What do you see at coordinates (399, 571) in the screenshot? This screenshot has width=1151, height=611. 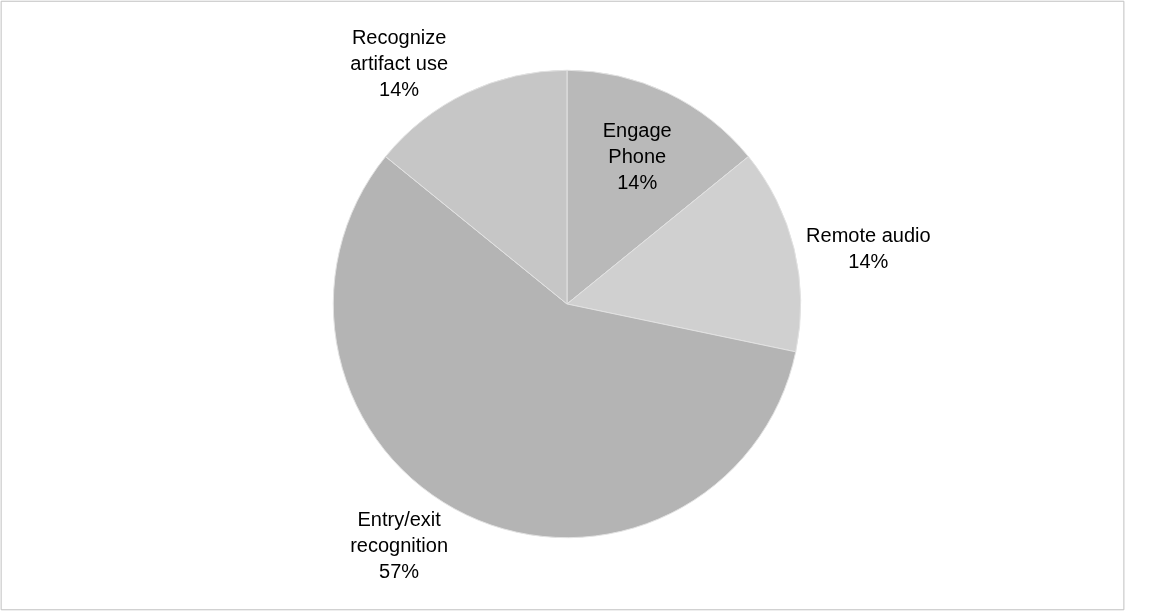 I see `data-label: 57%` at bounding box center [399, 571].